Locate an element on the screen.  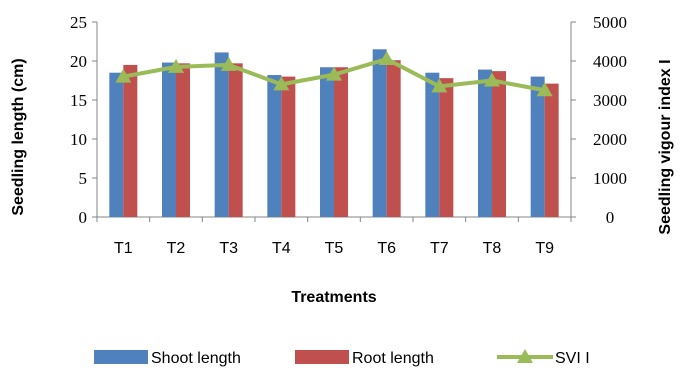
x-tick-label: T3 is located at coordinates (228, 248).